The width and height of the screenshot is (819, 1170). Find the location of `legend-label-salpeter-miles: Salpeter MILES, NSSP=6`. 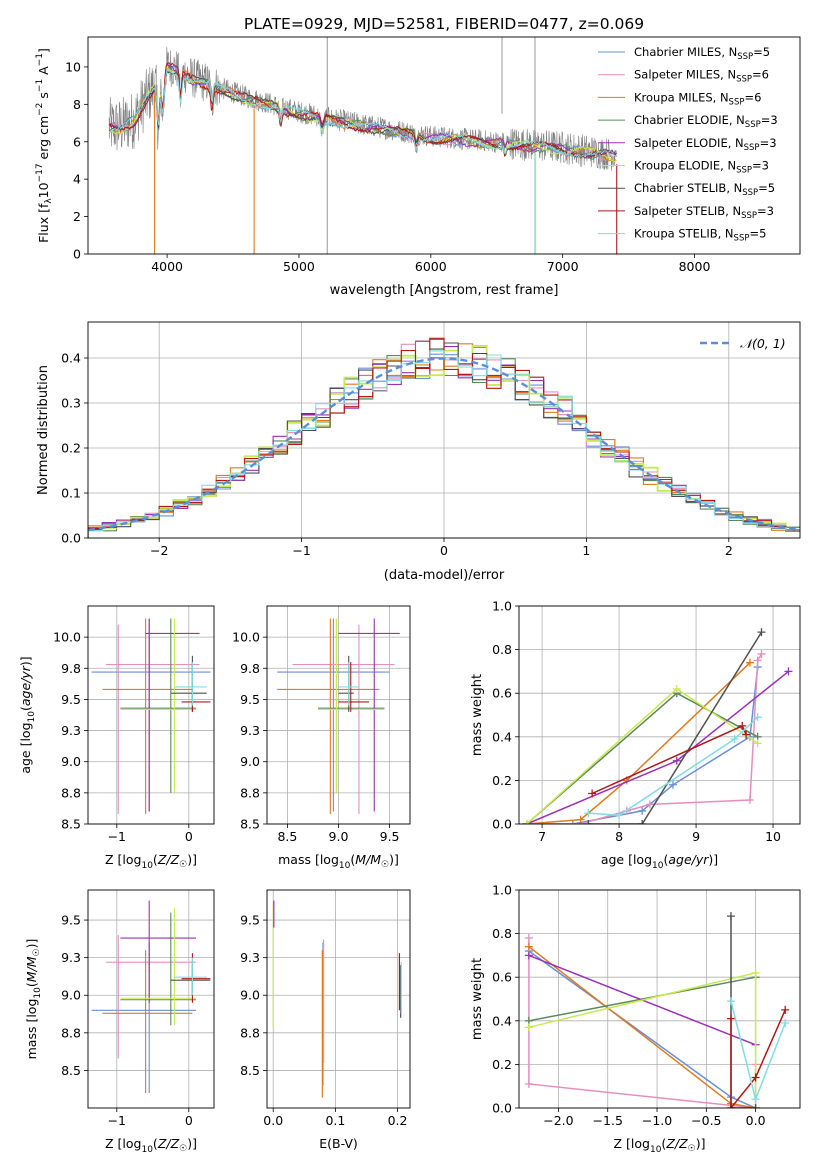

legend-label-salpeter-miles: Salpeter MILES, NSSP=6 is located at coordinates (701, 76).